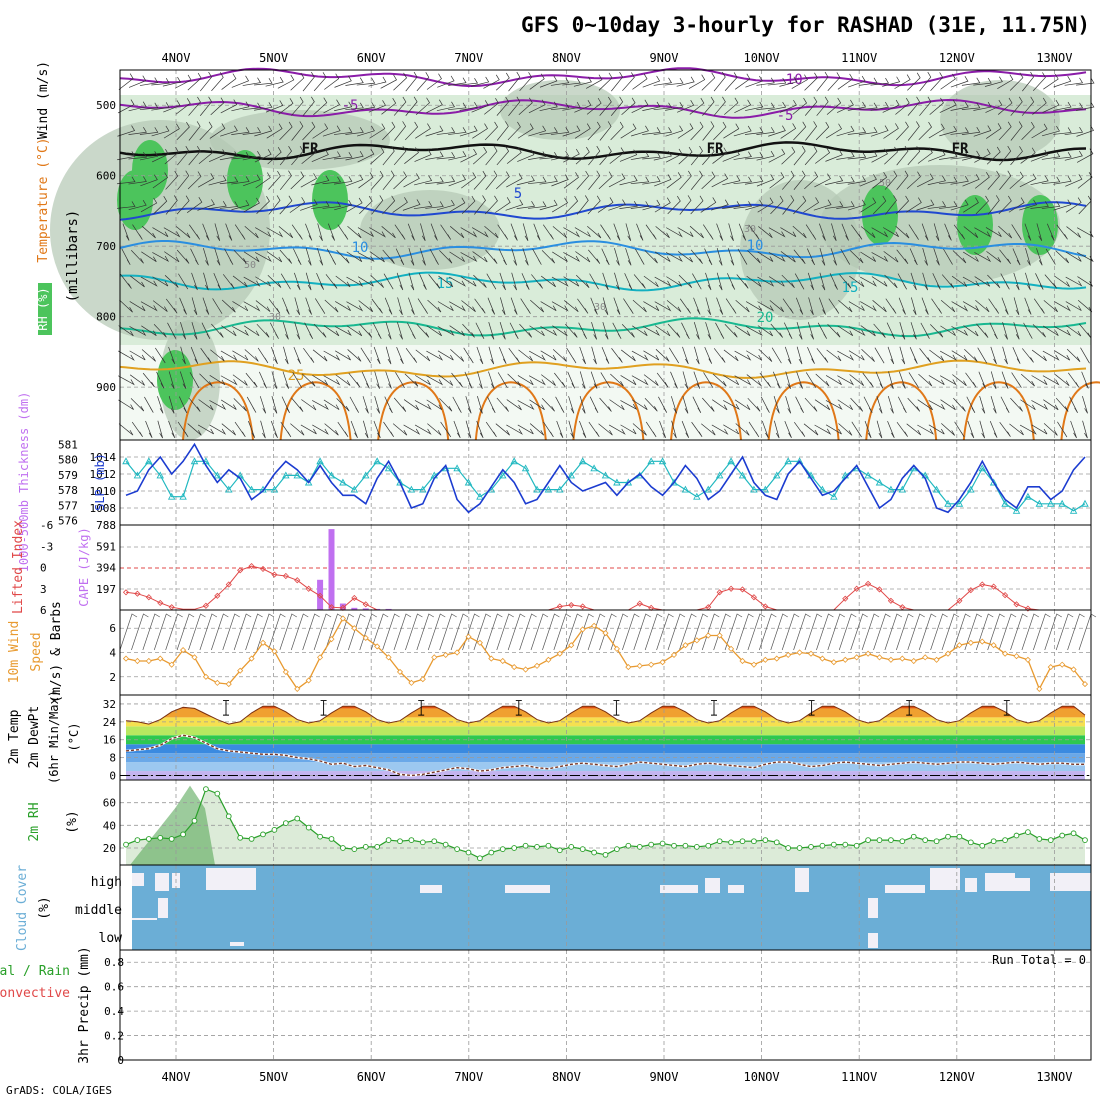 The height and width of the screenshot is (1104, 1100). Describe the element at coordinates (755, 246) in the screenshot. I see `temp-contour-label: 10` at that location.